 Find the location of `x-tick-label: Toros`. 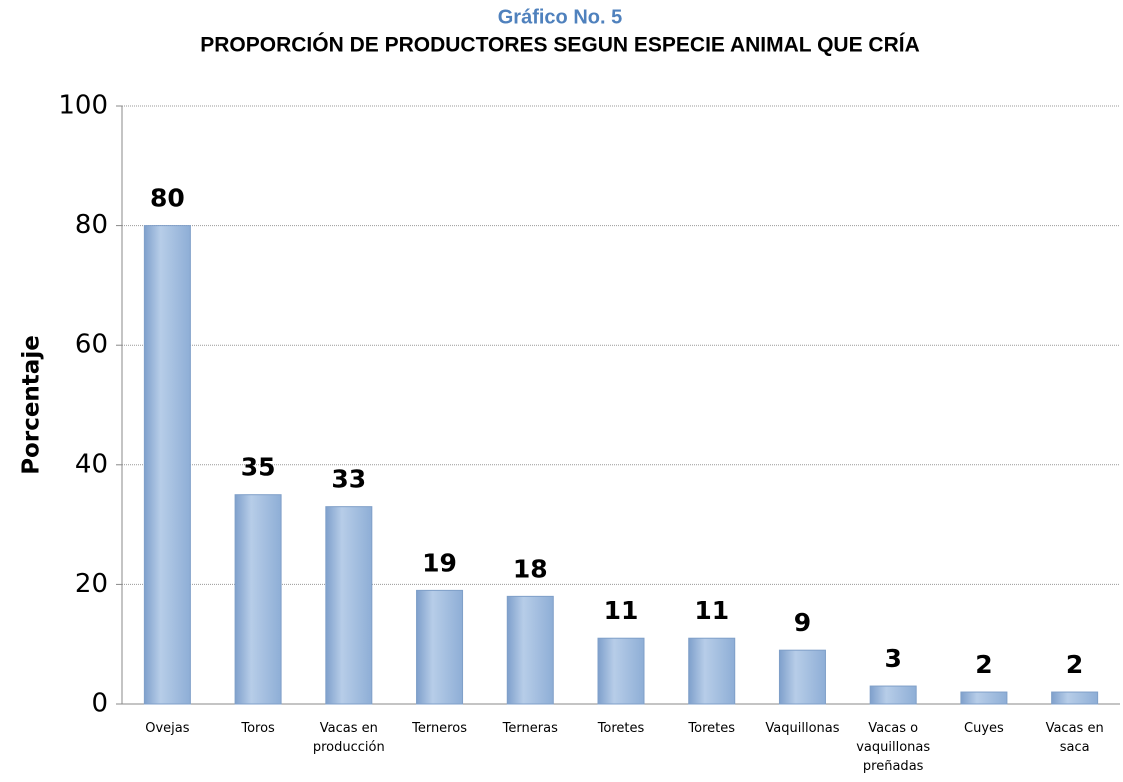

x-tick-label: Toros is located at coordinates (257, 728).